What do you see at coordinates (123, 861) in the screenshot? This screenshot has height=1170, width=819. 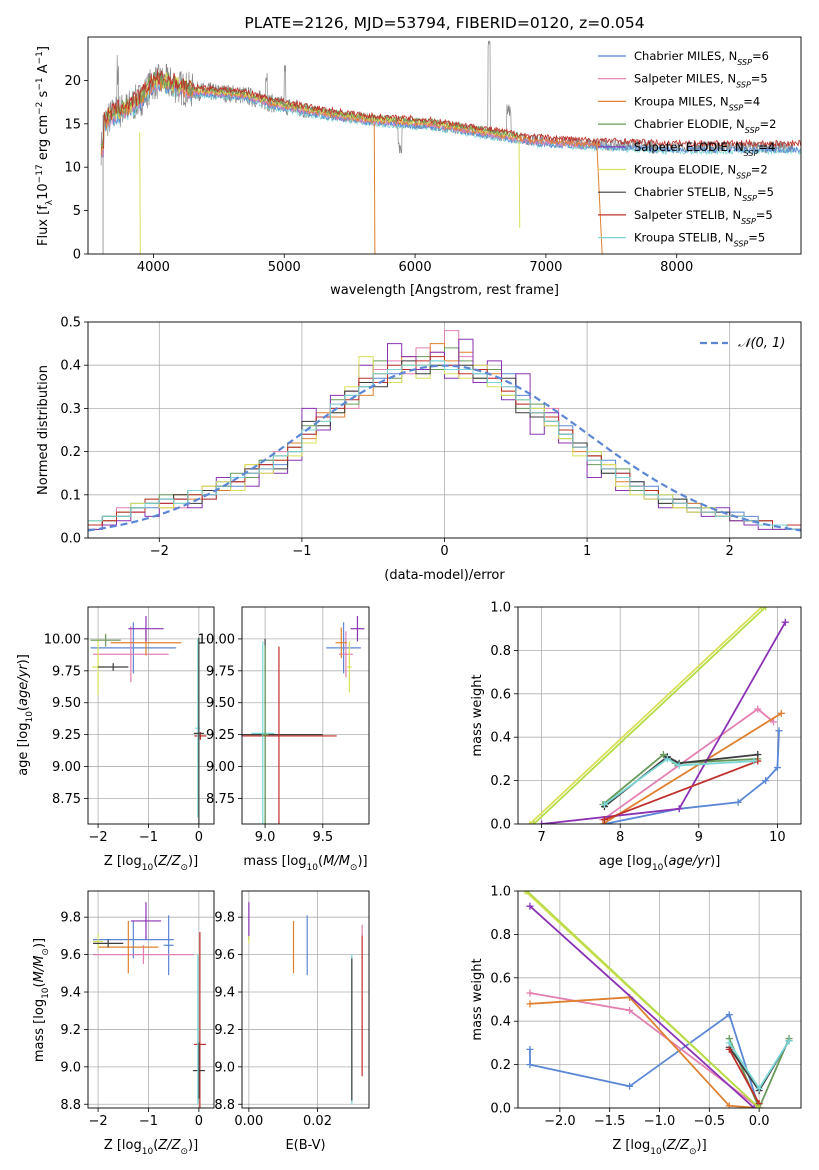 I see `label-part: Z [log` at bounding box center [123, 861].